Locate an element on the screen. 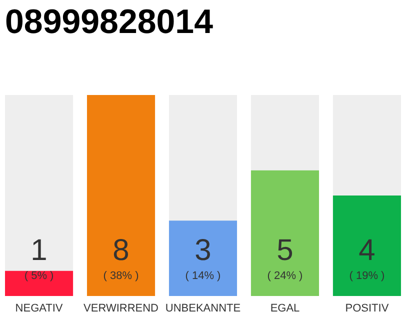  annotation: ( 5% ) is located at coordinates (39, 276).